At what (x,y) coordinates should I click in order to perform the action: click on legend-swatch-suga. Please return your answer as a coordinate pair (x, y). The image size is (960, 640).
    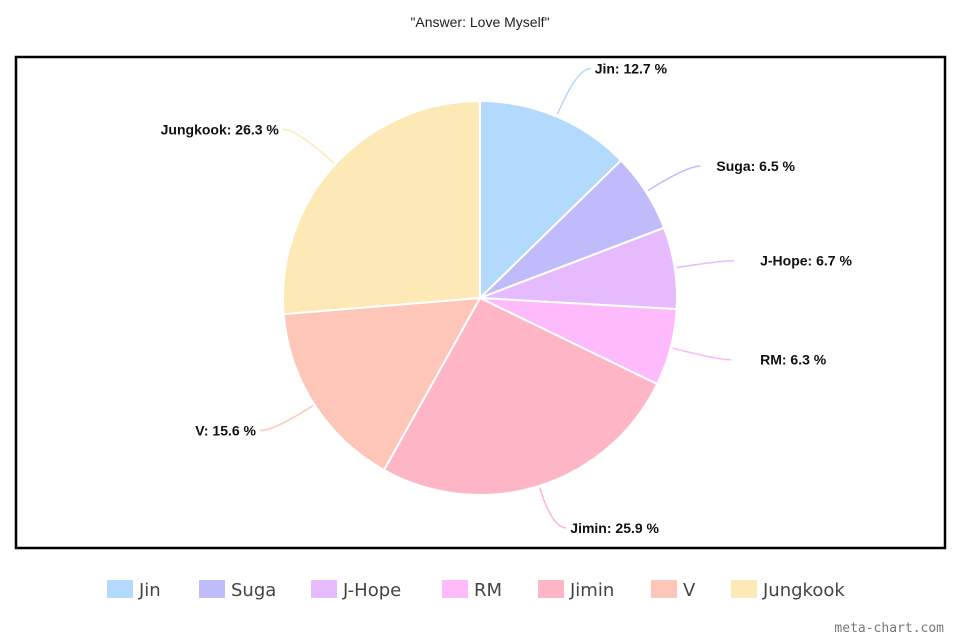
    Looking at the image, I should click on (212, 589).